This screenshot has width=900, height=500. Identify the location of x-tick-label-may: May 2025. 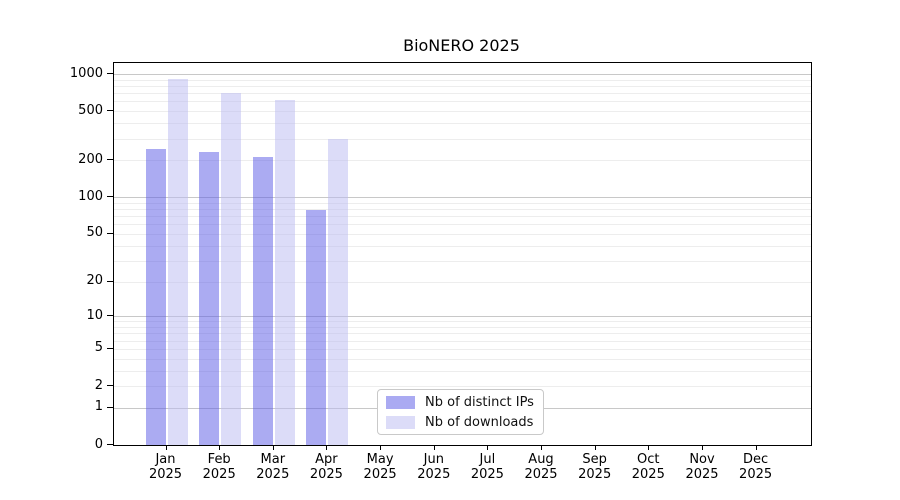
(380, 467).